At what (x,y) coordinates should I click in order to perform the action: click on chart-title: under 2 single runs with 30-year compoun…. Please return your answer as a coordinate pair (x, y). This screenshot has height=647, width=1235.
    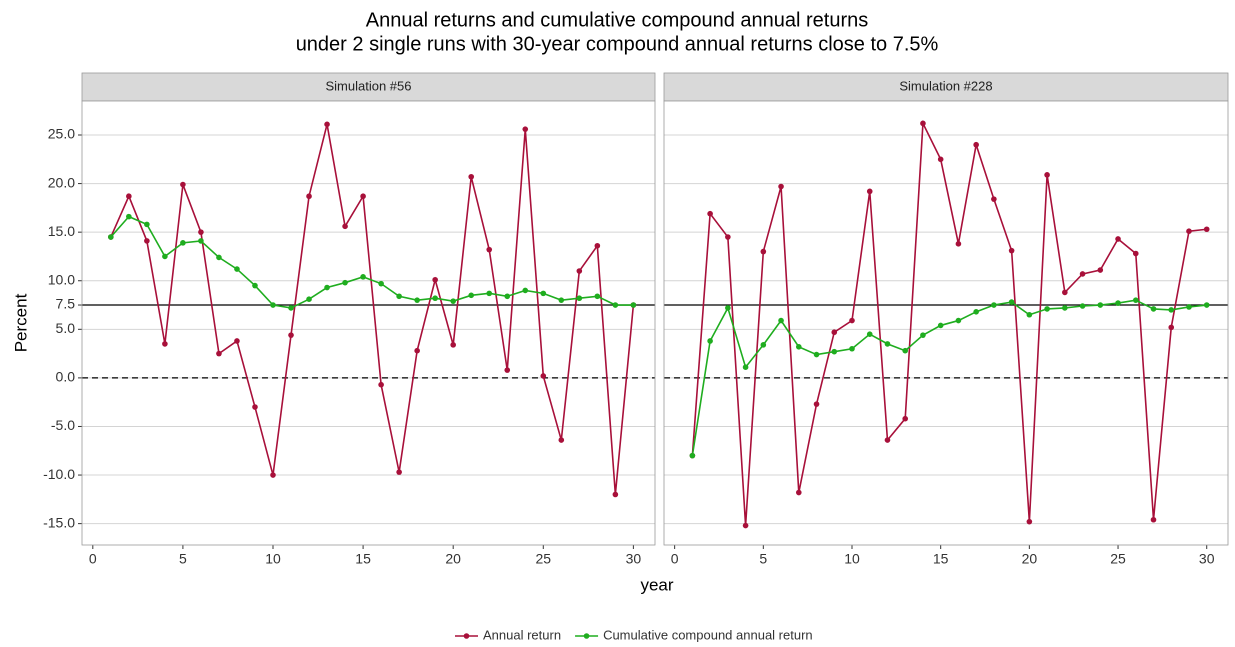
    Looking at the image, I should click on (617, 44).